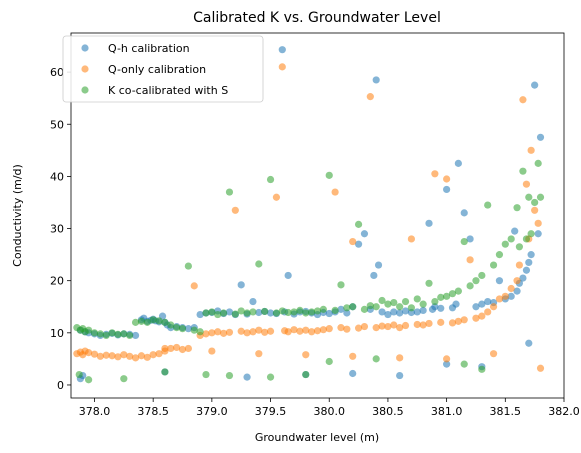 This screenshot has width=581, height=453. I want to click on y-axis: 0 10 20 30 40 50 60, so click(60, 229).